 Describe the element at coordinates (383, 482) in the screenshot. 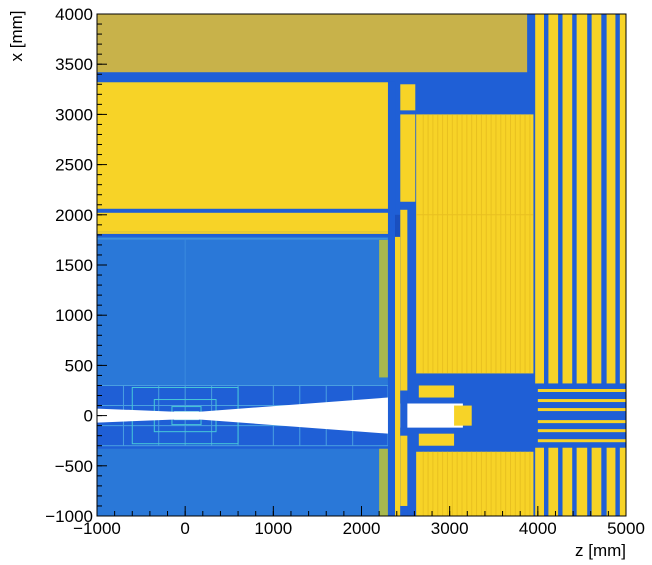

I see `endcap-green-lower` at that location.